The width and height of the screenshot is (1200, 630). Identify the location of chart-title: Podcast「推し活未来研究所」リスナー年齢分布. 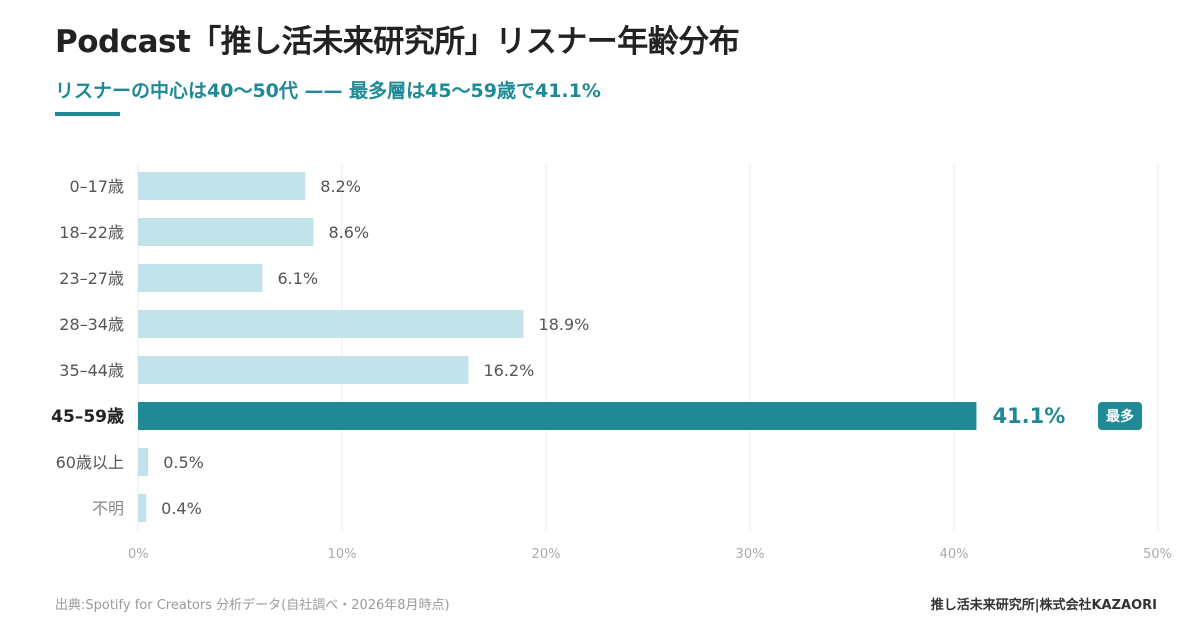
(397, 42).